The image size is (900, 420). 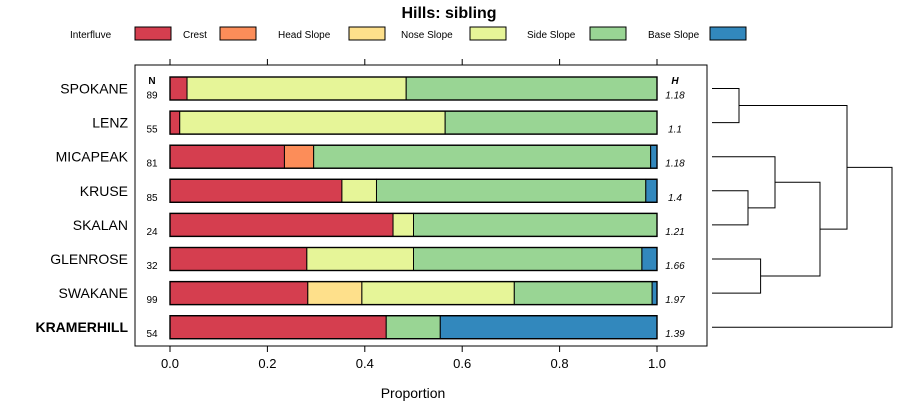 What do you see at coordinates (299, 156) in the screenshot?
I see `bar-segment-crest` at bounding box center [299, 156].